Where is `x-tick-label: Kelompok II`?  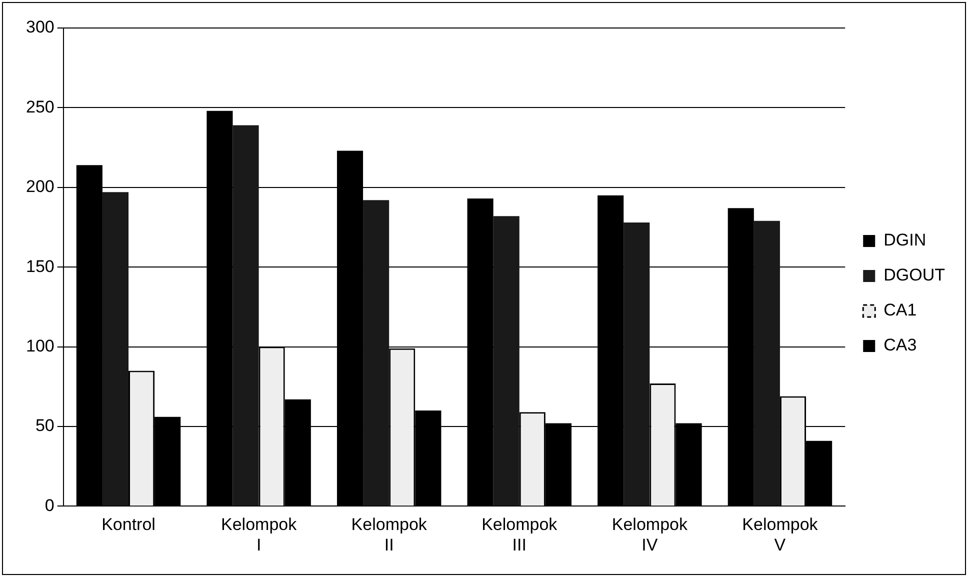 x-tick-label: Kelompok II is located at coordinates (389, 534).